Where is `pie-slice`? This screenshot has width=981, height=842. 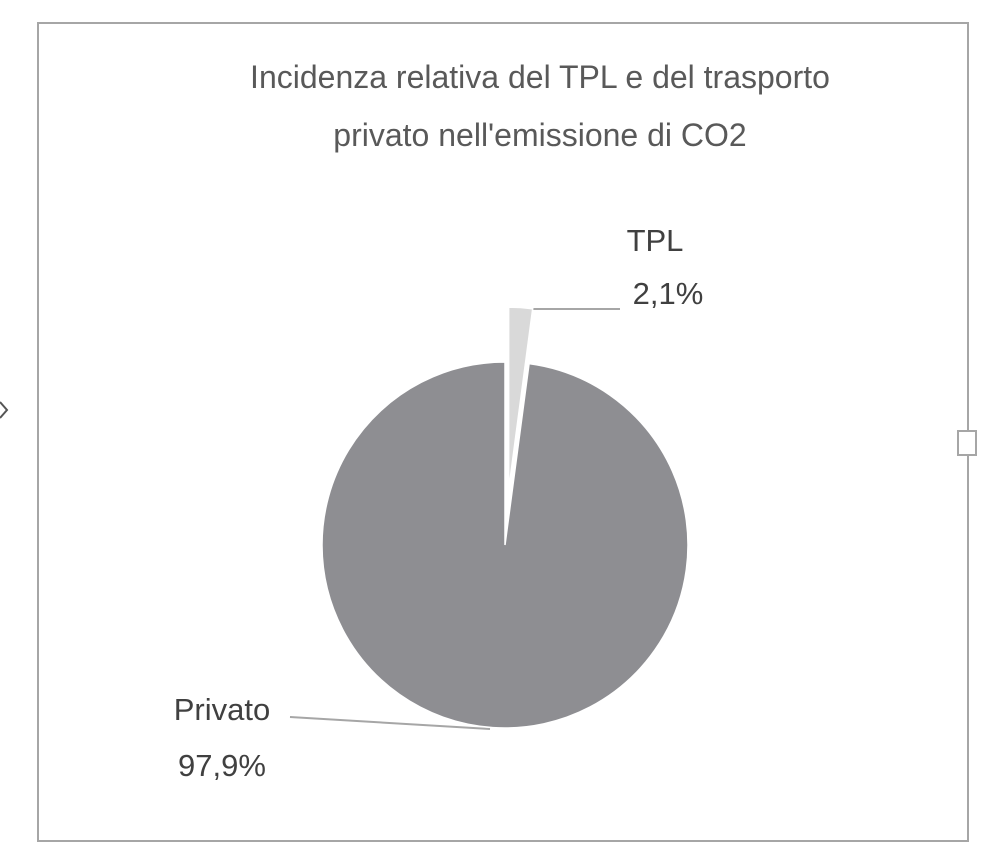
pie-slice is located at coordinates (520, 398).